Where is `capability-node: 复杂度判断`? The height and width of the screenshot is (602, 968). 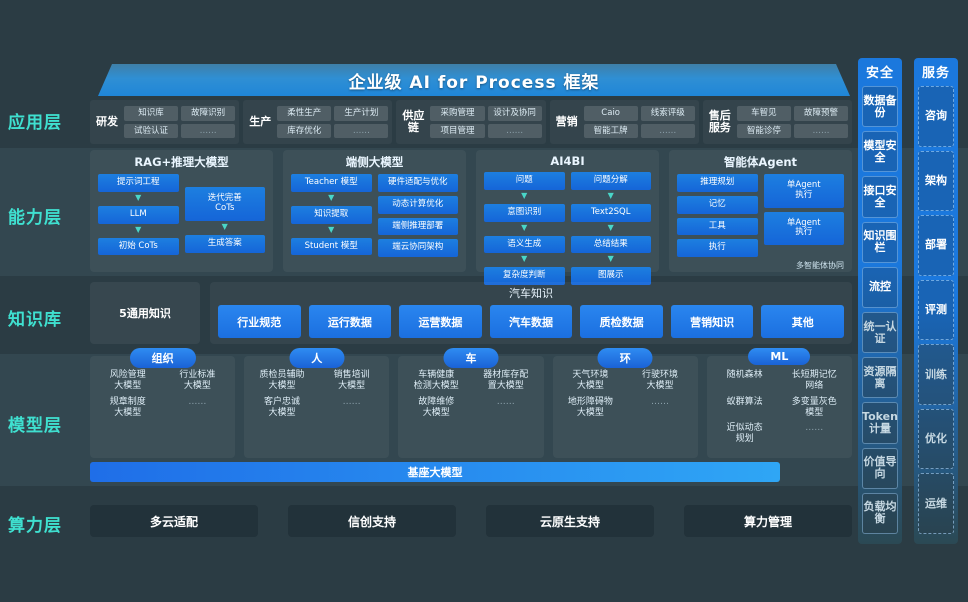 capability-node: 复杂度判断 is located at coordinates (524, 276).